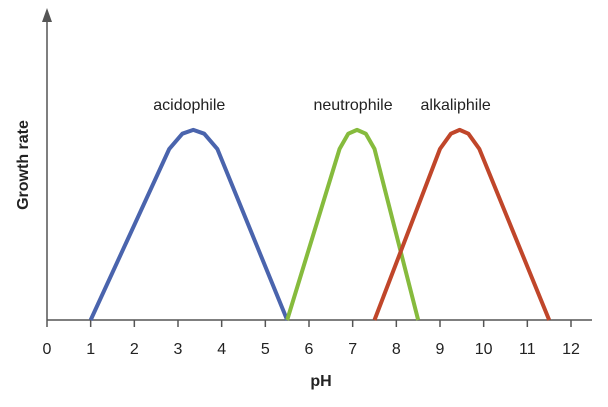 This screenshot has width=608, height=407. Describe the element at coordinates (134, 349) in the screenshot. I see `x-tick-label: 2` at that location.